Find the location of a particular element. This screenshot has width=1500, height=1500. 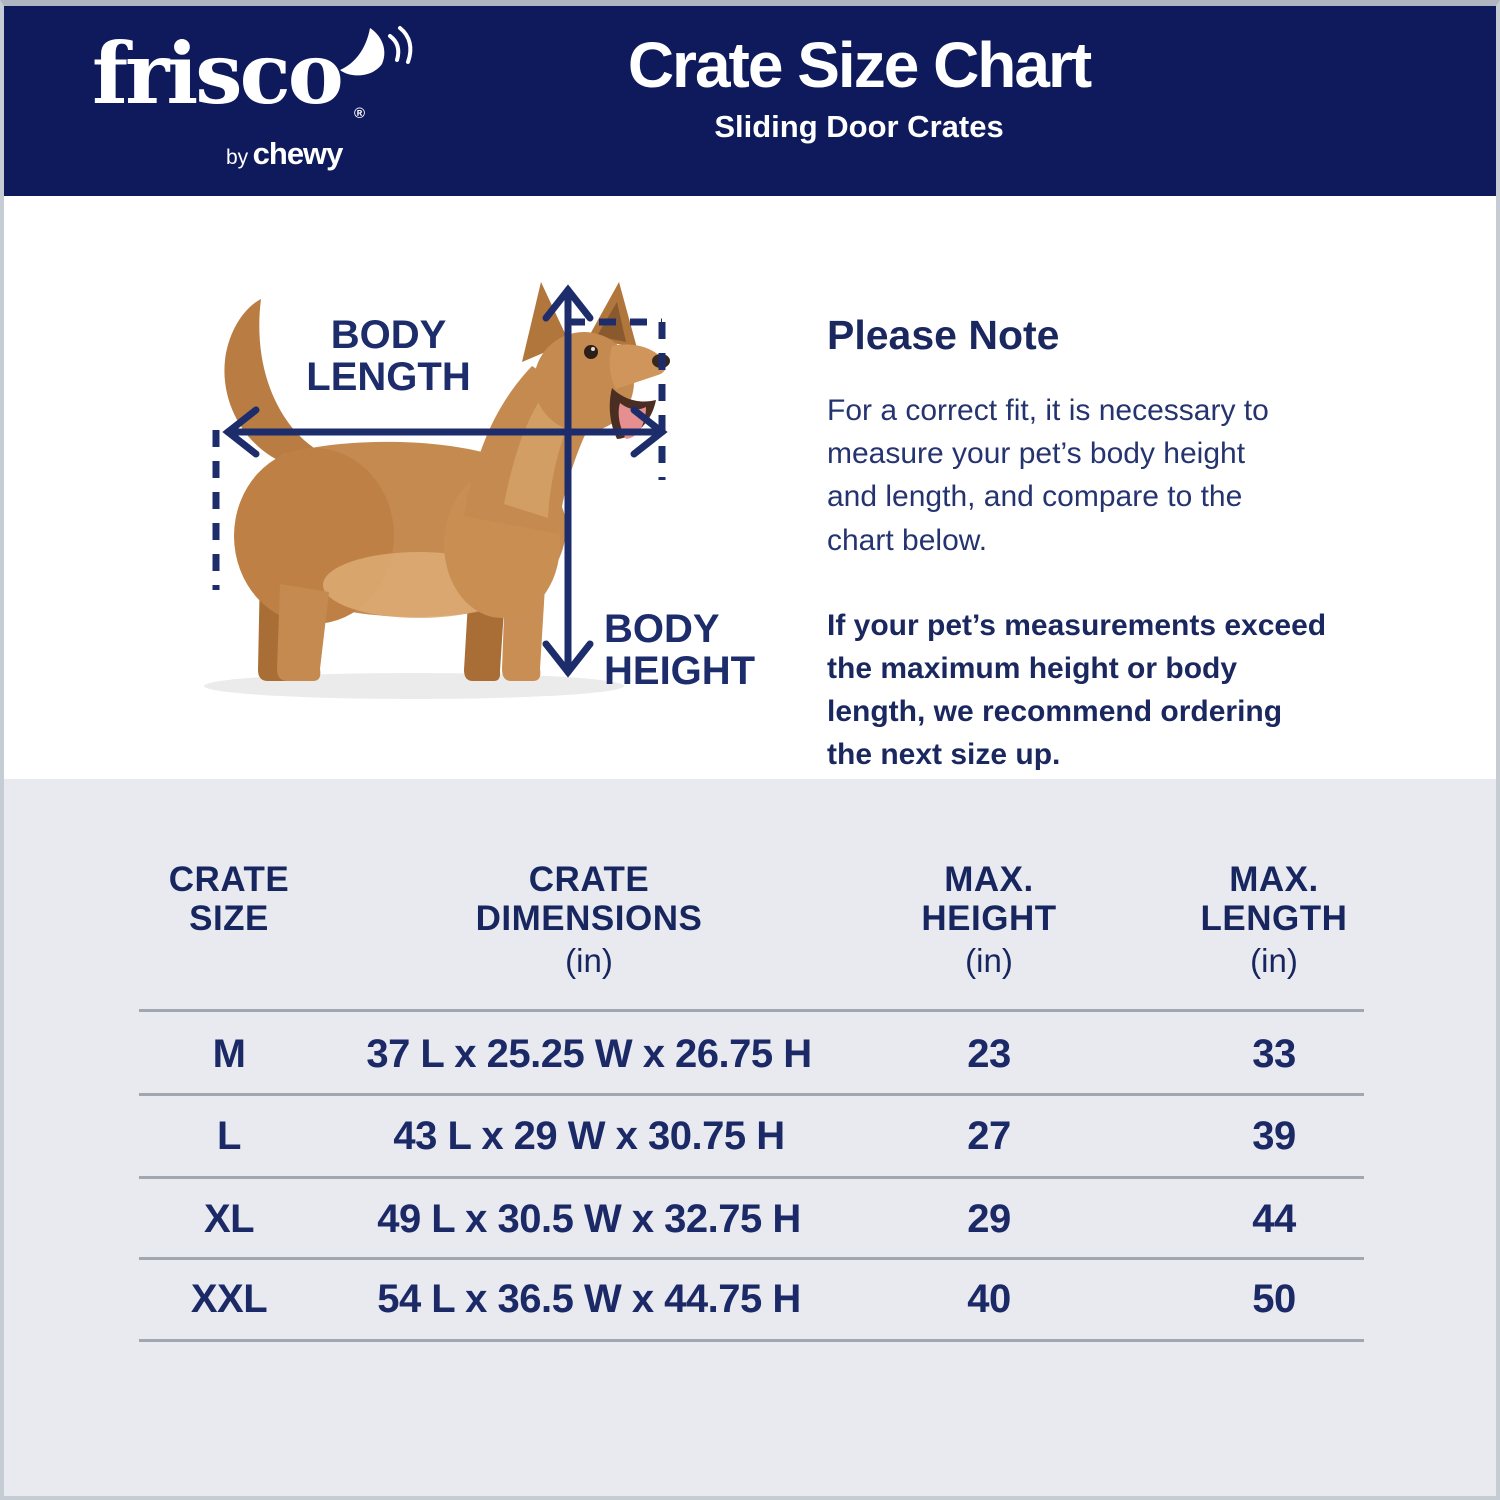

column-header-crate-dimensions: CRATE DIMENSIONS (in) is located at coordinates (589, 920).